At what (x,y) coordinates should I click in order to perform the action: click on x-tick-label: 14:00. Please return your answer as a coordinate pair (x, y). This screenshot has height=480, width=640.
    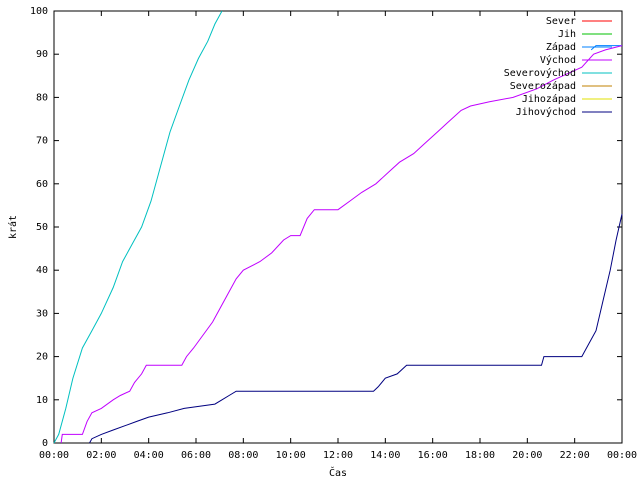
    Looking at the image, I should click on (385, 455).